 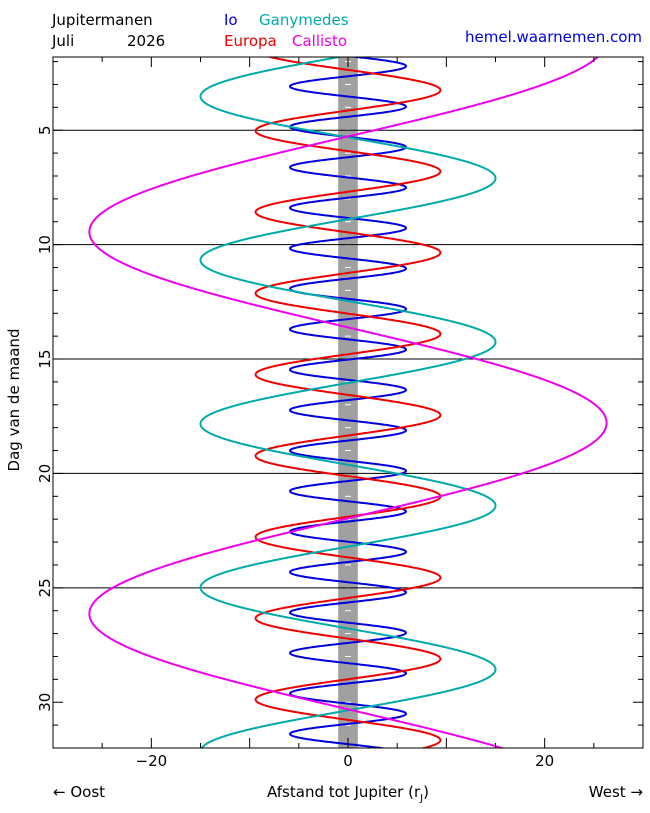 I want to click on y-axis-label: Dag van de maand, so click(x=14, y=400).